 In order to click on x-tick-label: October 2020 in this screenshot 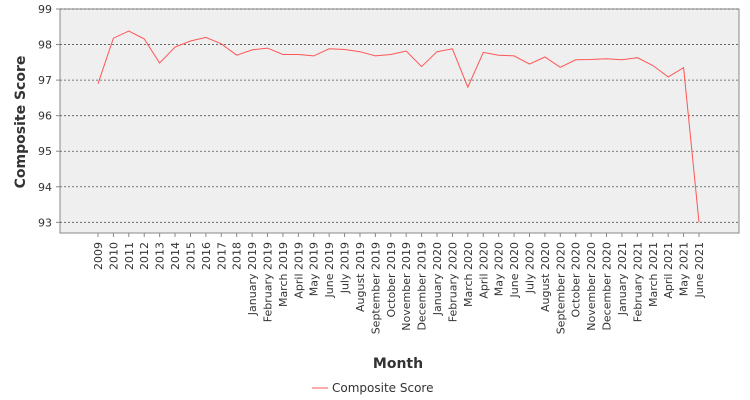, I will do `click(576, 280)`.